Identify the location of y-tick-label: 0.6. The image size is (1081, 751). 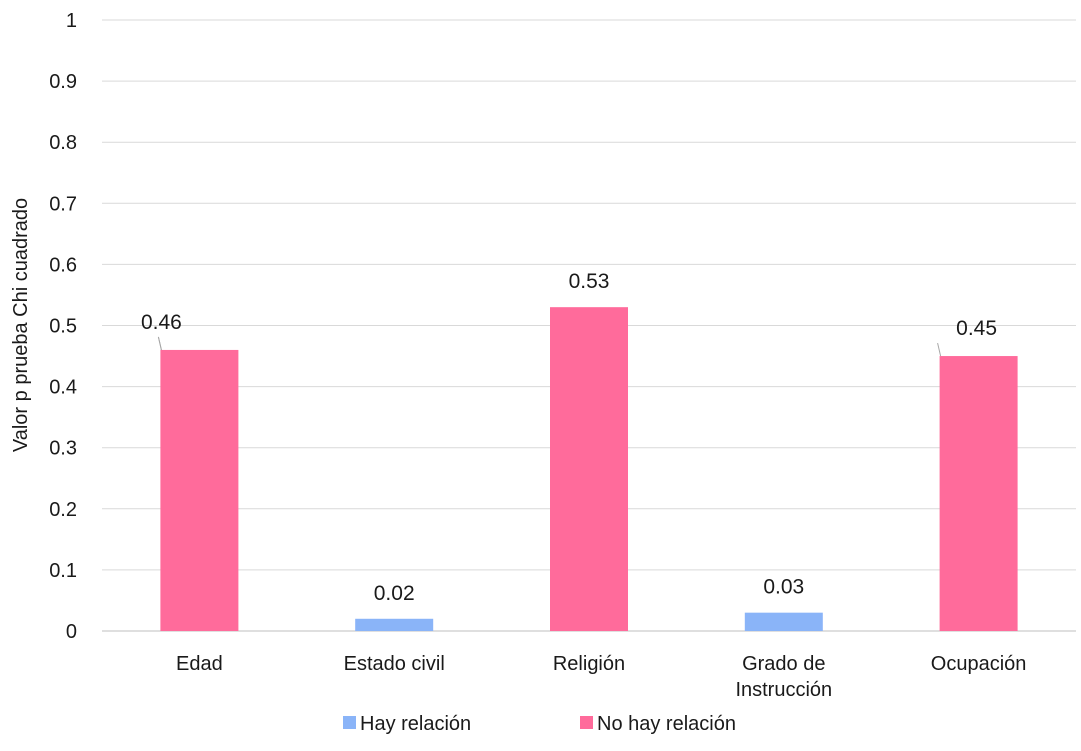
(63, 265).